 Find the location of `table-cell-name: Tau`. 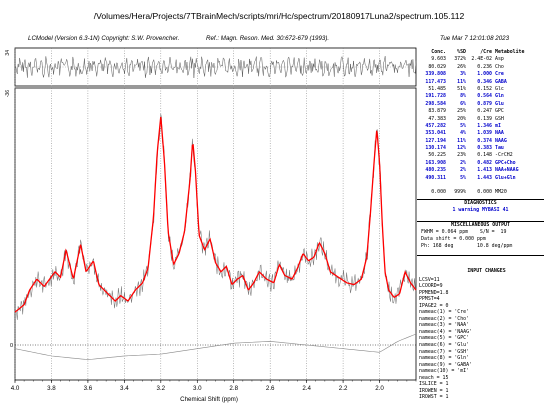

table-cell-name: Tau is located at coordinates (499, 148).